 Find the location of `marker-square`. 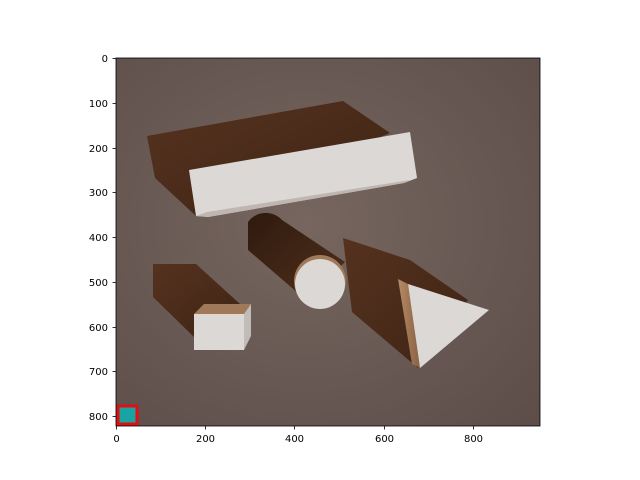

marker-square is located at coordinates (127, 415).